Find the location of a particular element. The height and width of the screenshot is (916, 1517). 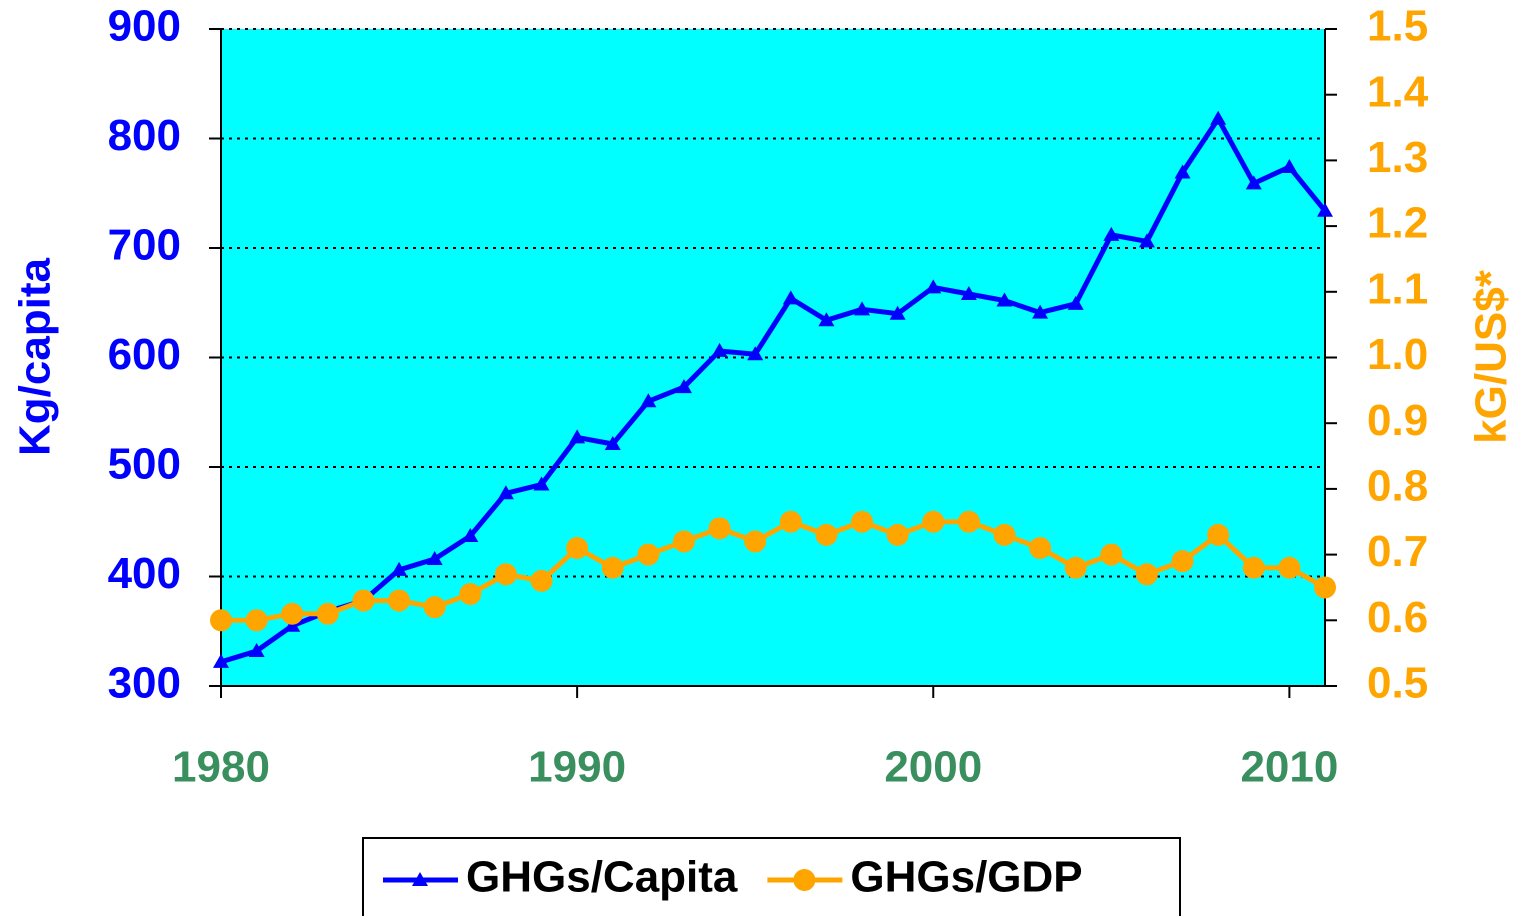

legend-box is located at coordinates (771, 876).